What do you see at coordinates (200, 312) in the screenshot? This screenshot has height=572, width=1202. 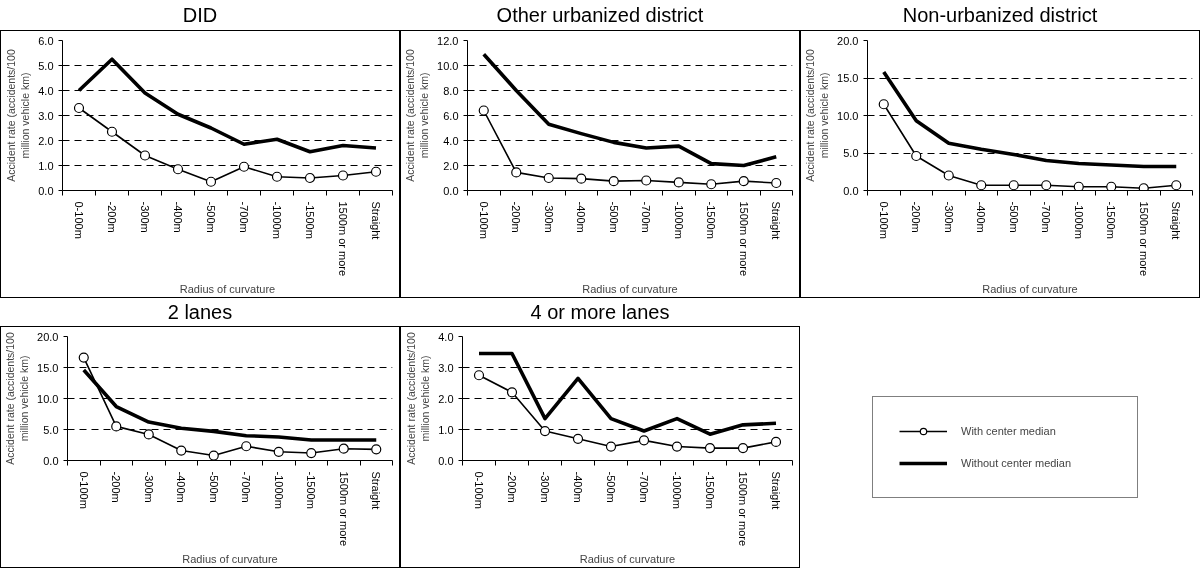 I see `chart-title: 2 lanes` at bounding box center [200, 312].